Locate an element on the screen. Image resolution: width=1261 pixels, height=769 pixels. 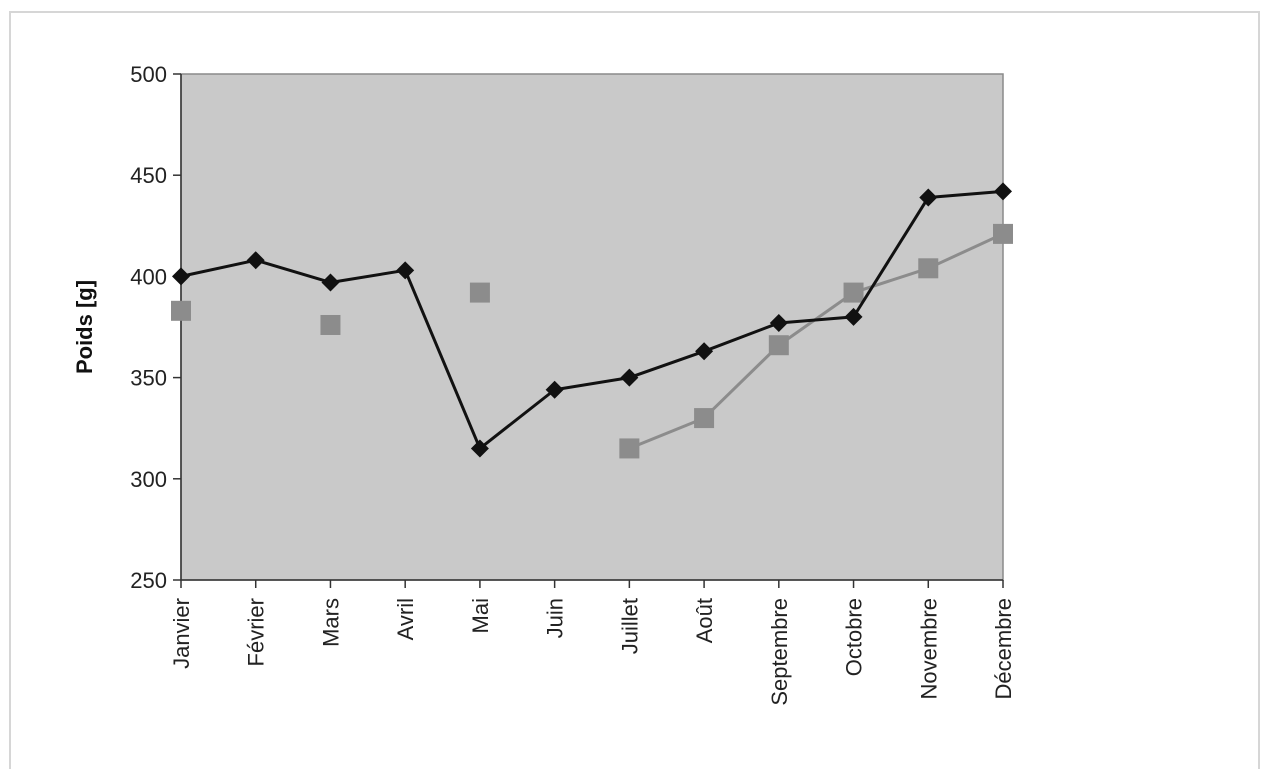
x-tick-label: Novembre is located at coordinates (928, 648).